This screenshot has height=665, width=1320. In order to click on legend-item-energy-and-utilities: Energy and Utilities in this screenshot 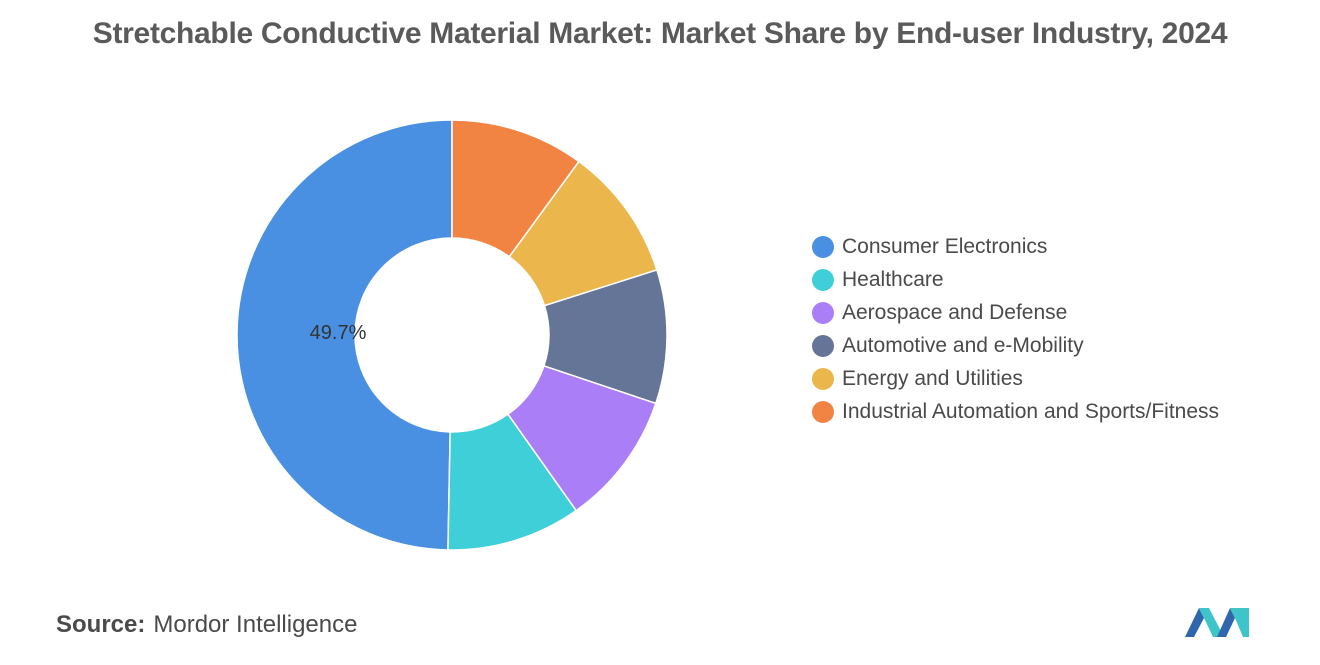, I will do `click(1015, 378)`.